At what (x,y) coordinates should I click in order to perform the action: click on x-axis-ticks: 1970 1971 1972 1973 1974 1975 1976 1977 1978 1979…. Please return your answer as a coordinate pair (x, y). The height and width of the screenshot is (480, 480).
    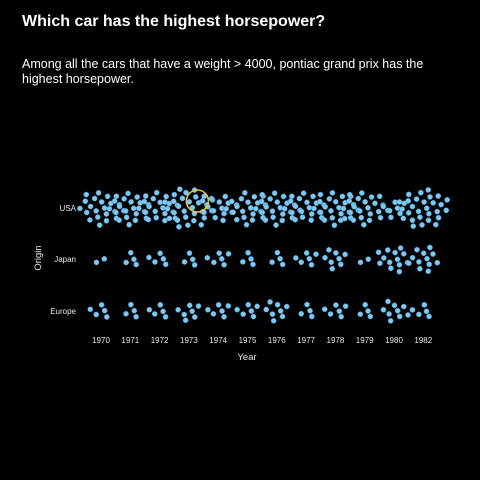
    Looking at the image, I should click on (262, 340).